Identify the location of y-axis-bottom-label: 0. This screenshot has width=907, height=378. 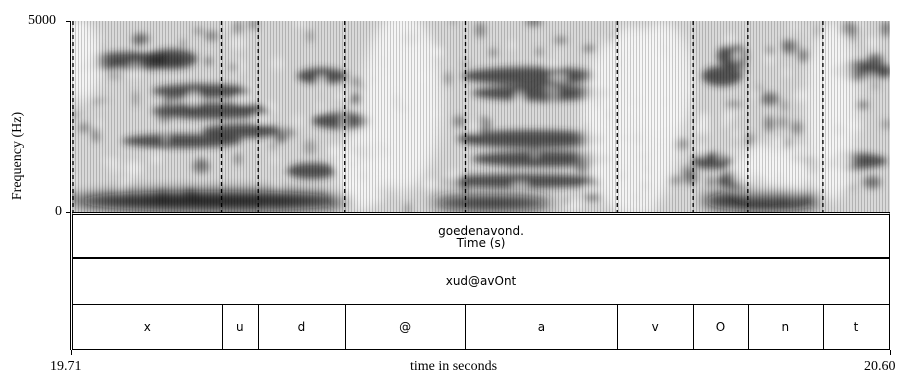
(58, 211).